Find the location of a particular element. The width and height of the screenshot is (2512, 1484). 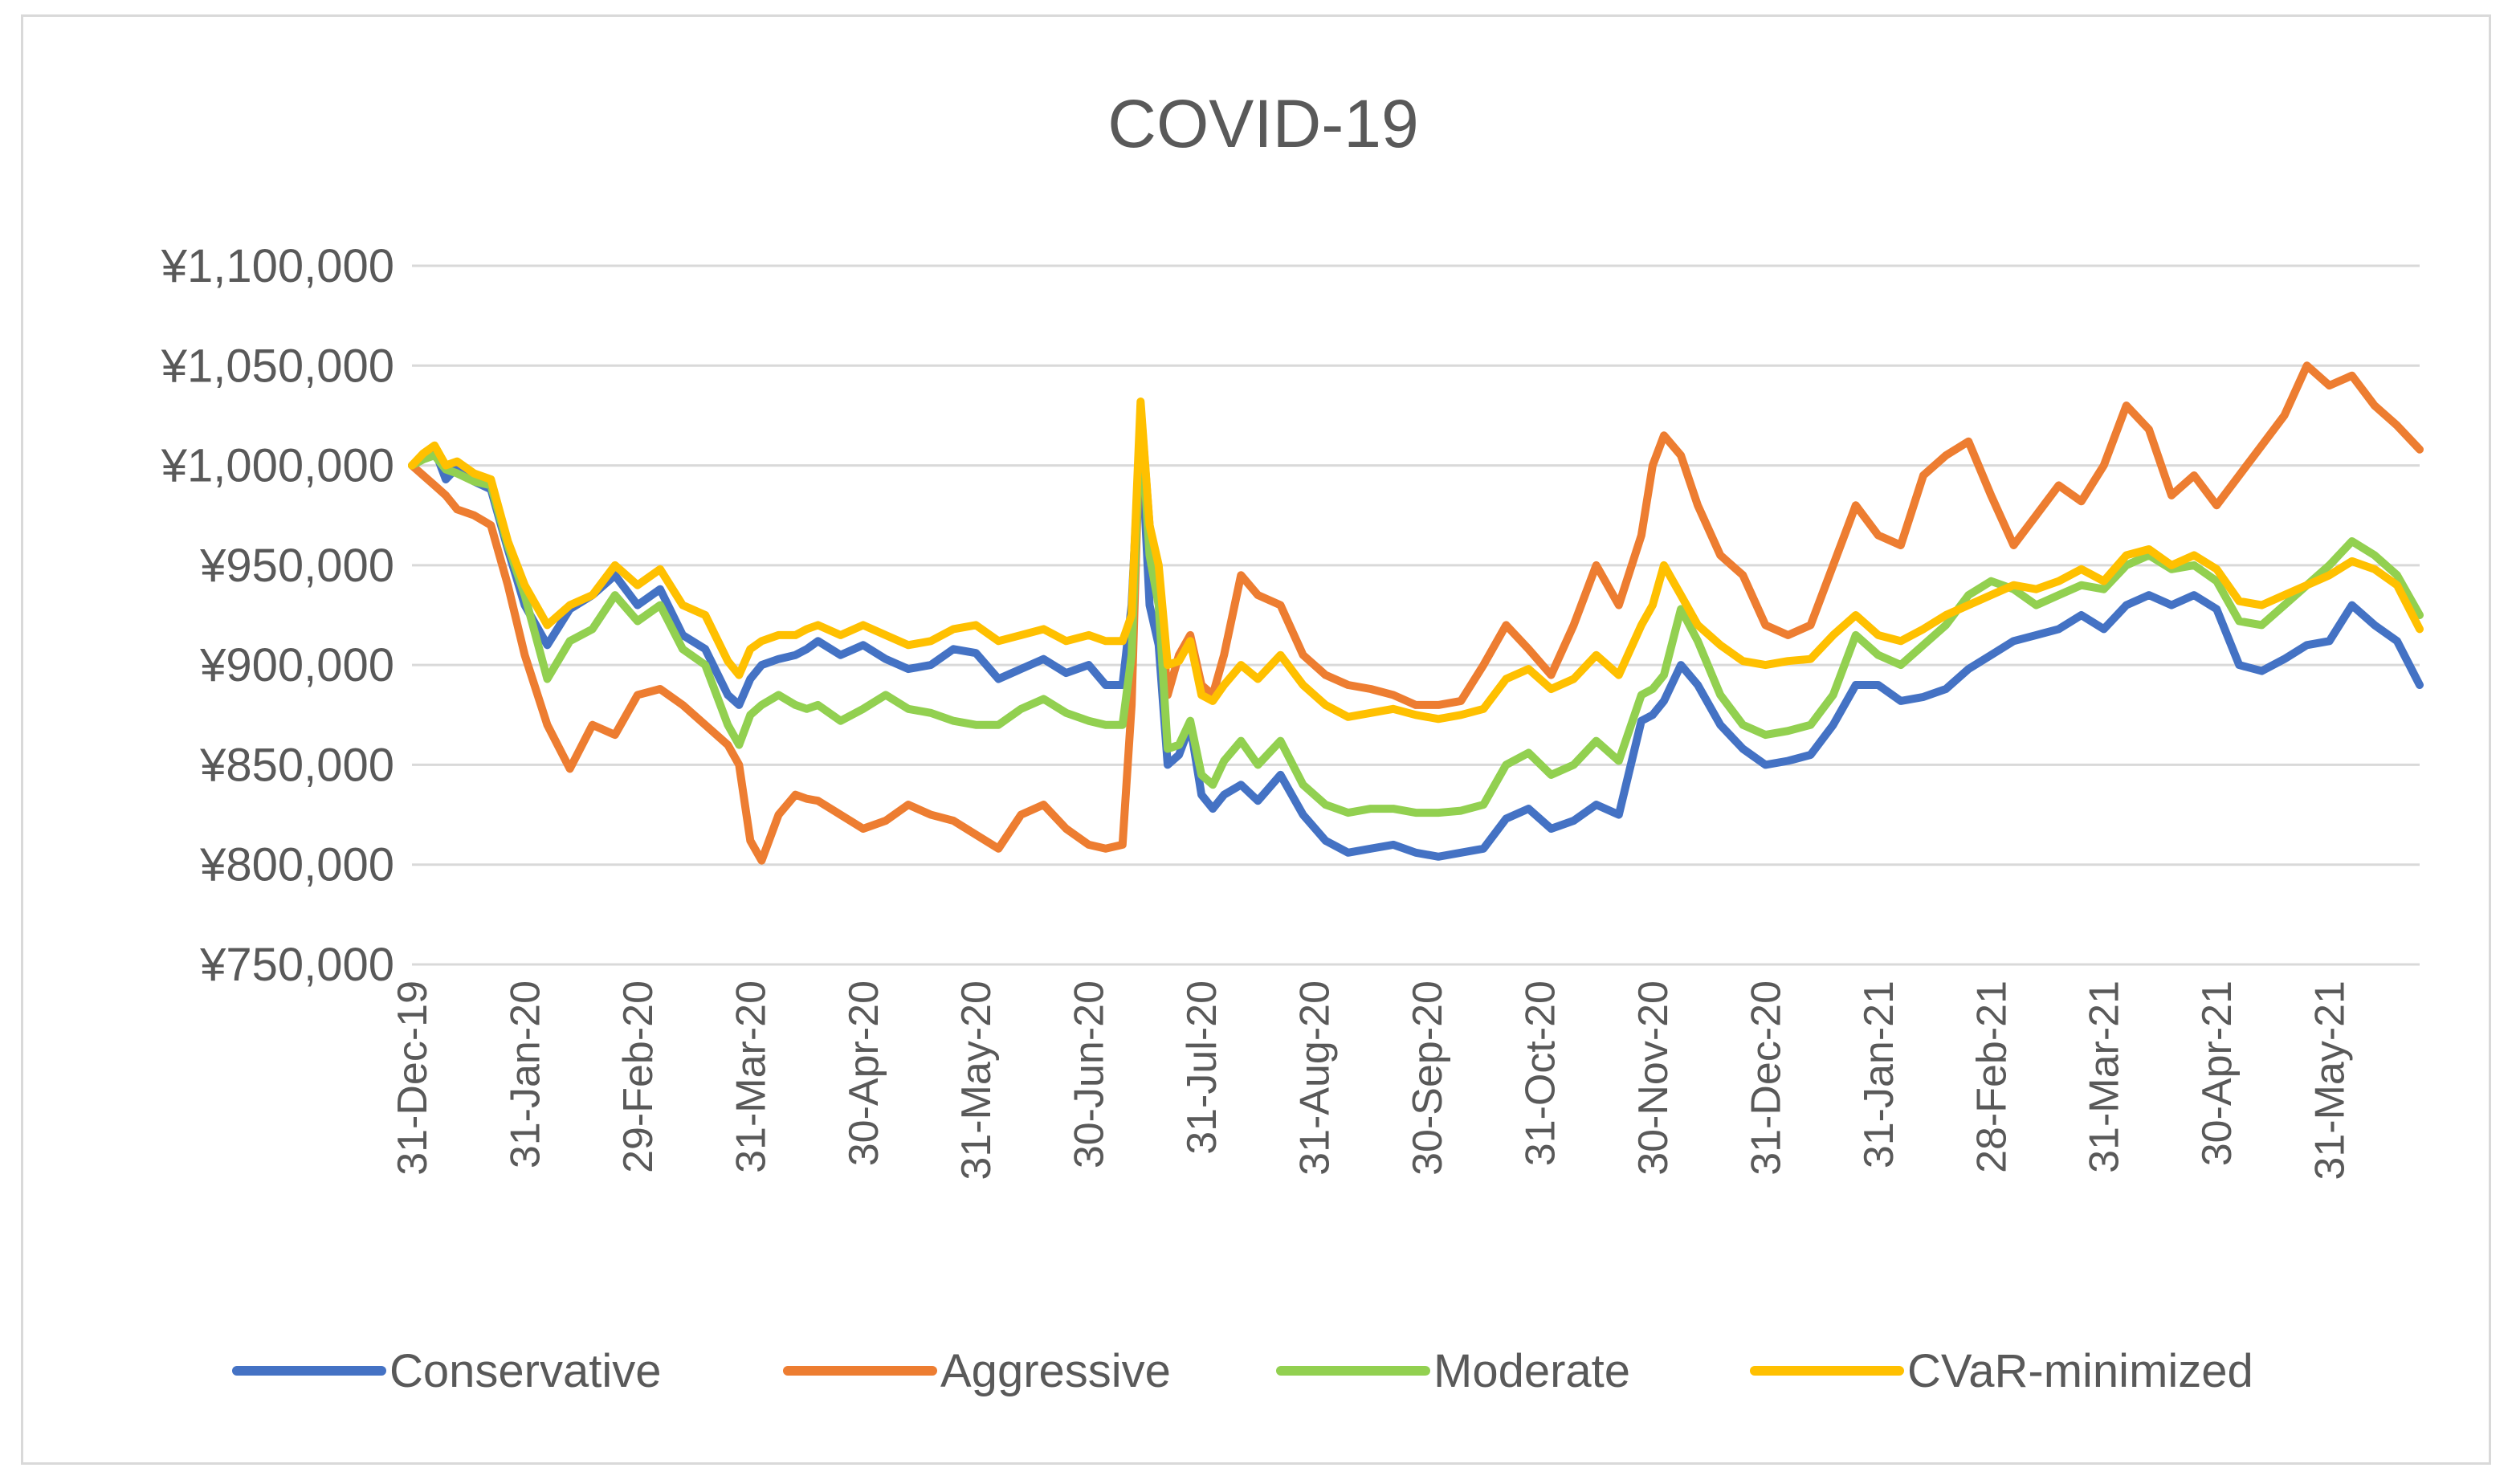

x-tick-label: 30-Sep-20 is located at coordinates (1428, 1078).